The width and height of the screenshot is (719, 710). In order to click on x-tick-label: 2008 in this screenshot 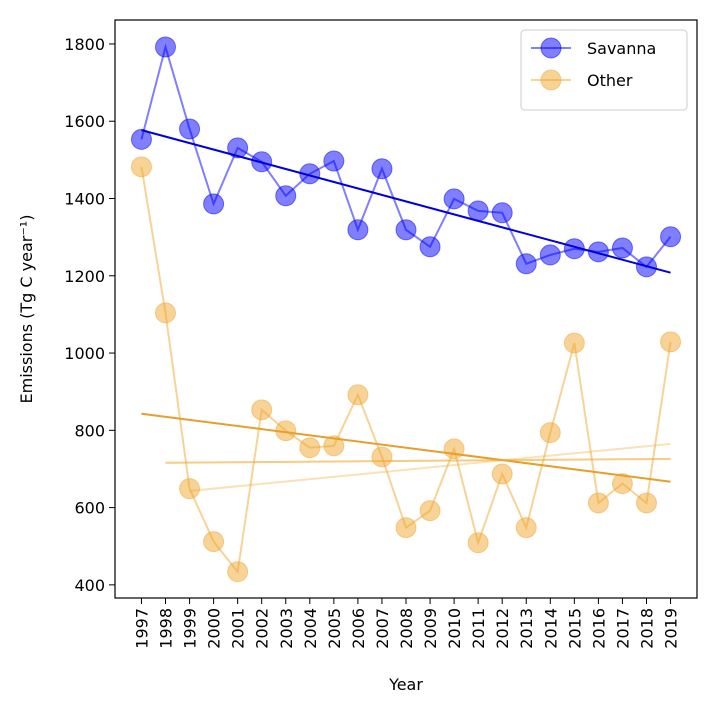, I will do `click(406, 628)`.